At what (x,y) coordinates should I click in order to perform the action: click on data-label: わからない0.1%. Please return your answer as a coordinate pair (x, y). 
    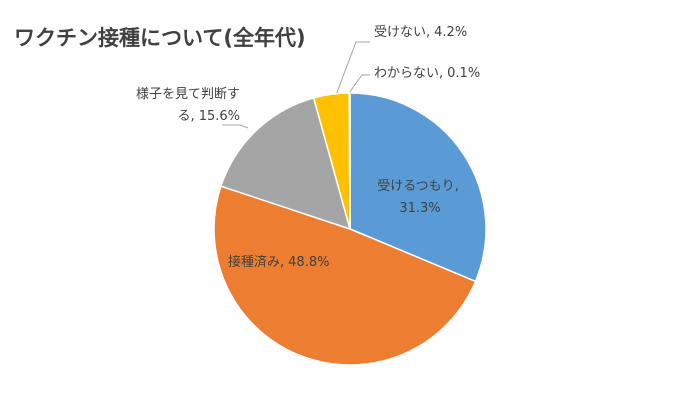
    Looking at the image, I should click on (449, 74).